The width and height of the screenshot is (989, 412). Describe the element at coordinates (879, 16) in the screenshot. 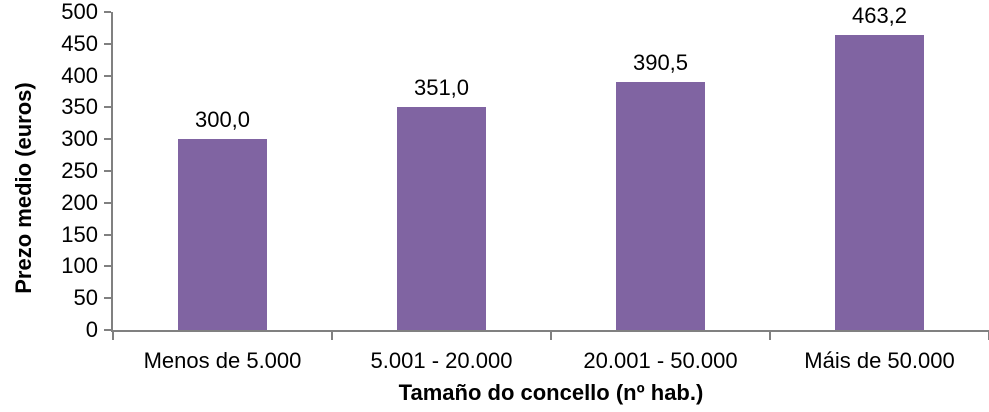

I see `bar-value-label: 463,2` at that location.